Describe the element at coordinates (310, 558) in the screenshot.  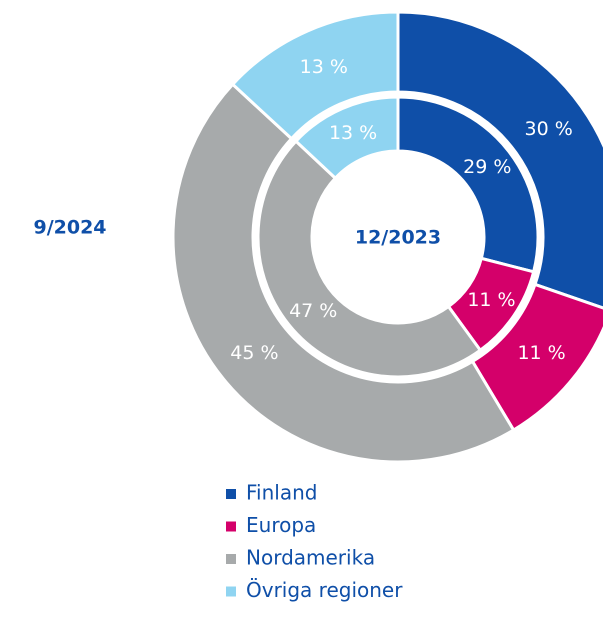
I see `legend-label: Nordamerika` at that location.